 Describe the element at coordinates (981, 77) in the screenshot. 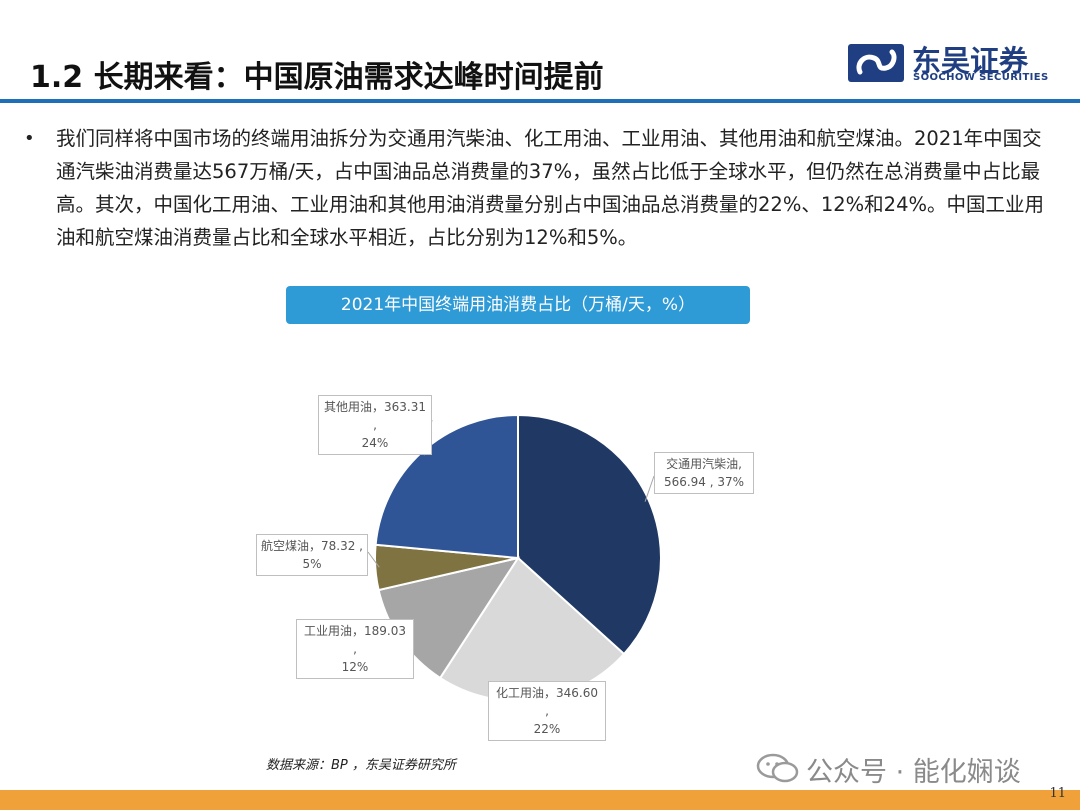

I see `logo-english-text: SOOCHOW SECURITIES` at that location.